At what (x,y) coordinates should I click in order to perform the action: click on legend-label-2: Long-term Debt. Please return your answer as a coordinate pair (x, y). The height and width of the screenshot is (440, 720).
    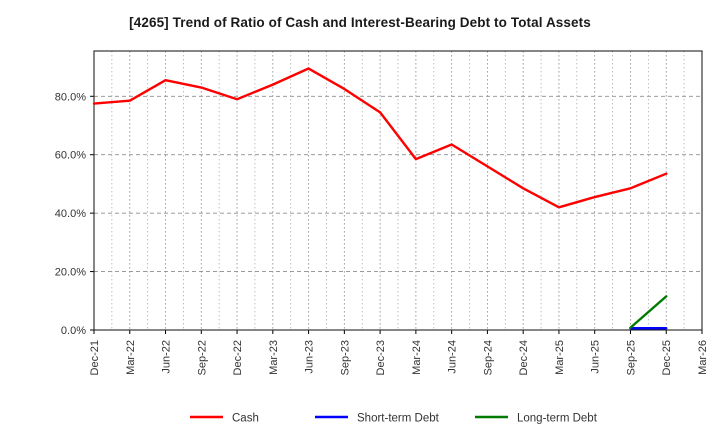
    Looking at the image, I should click on (557, 419).